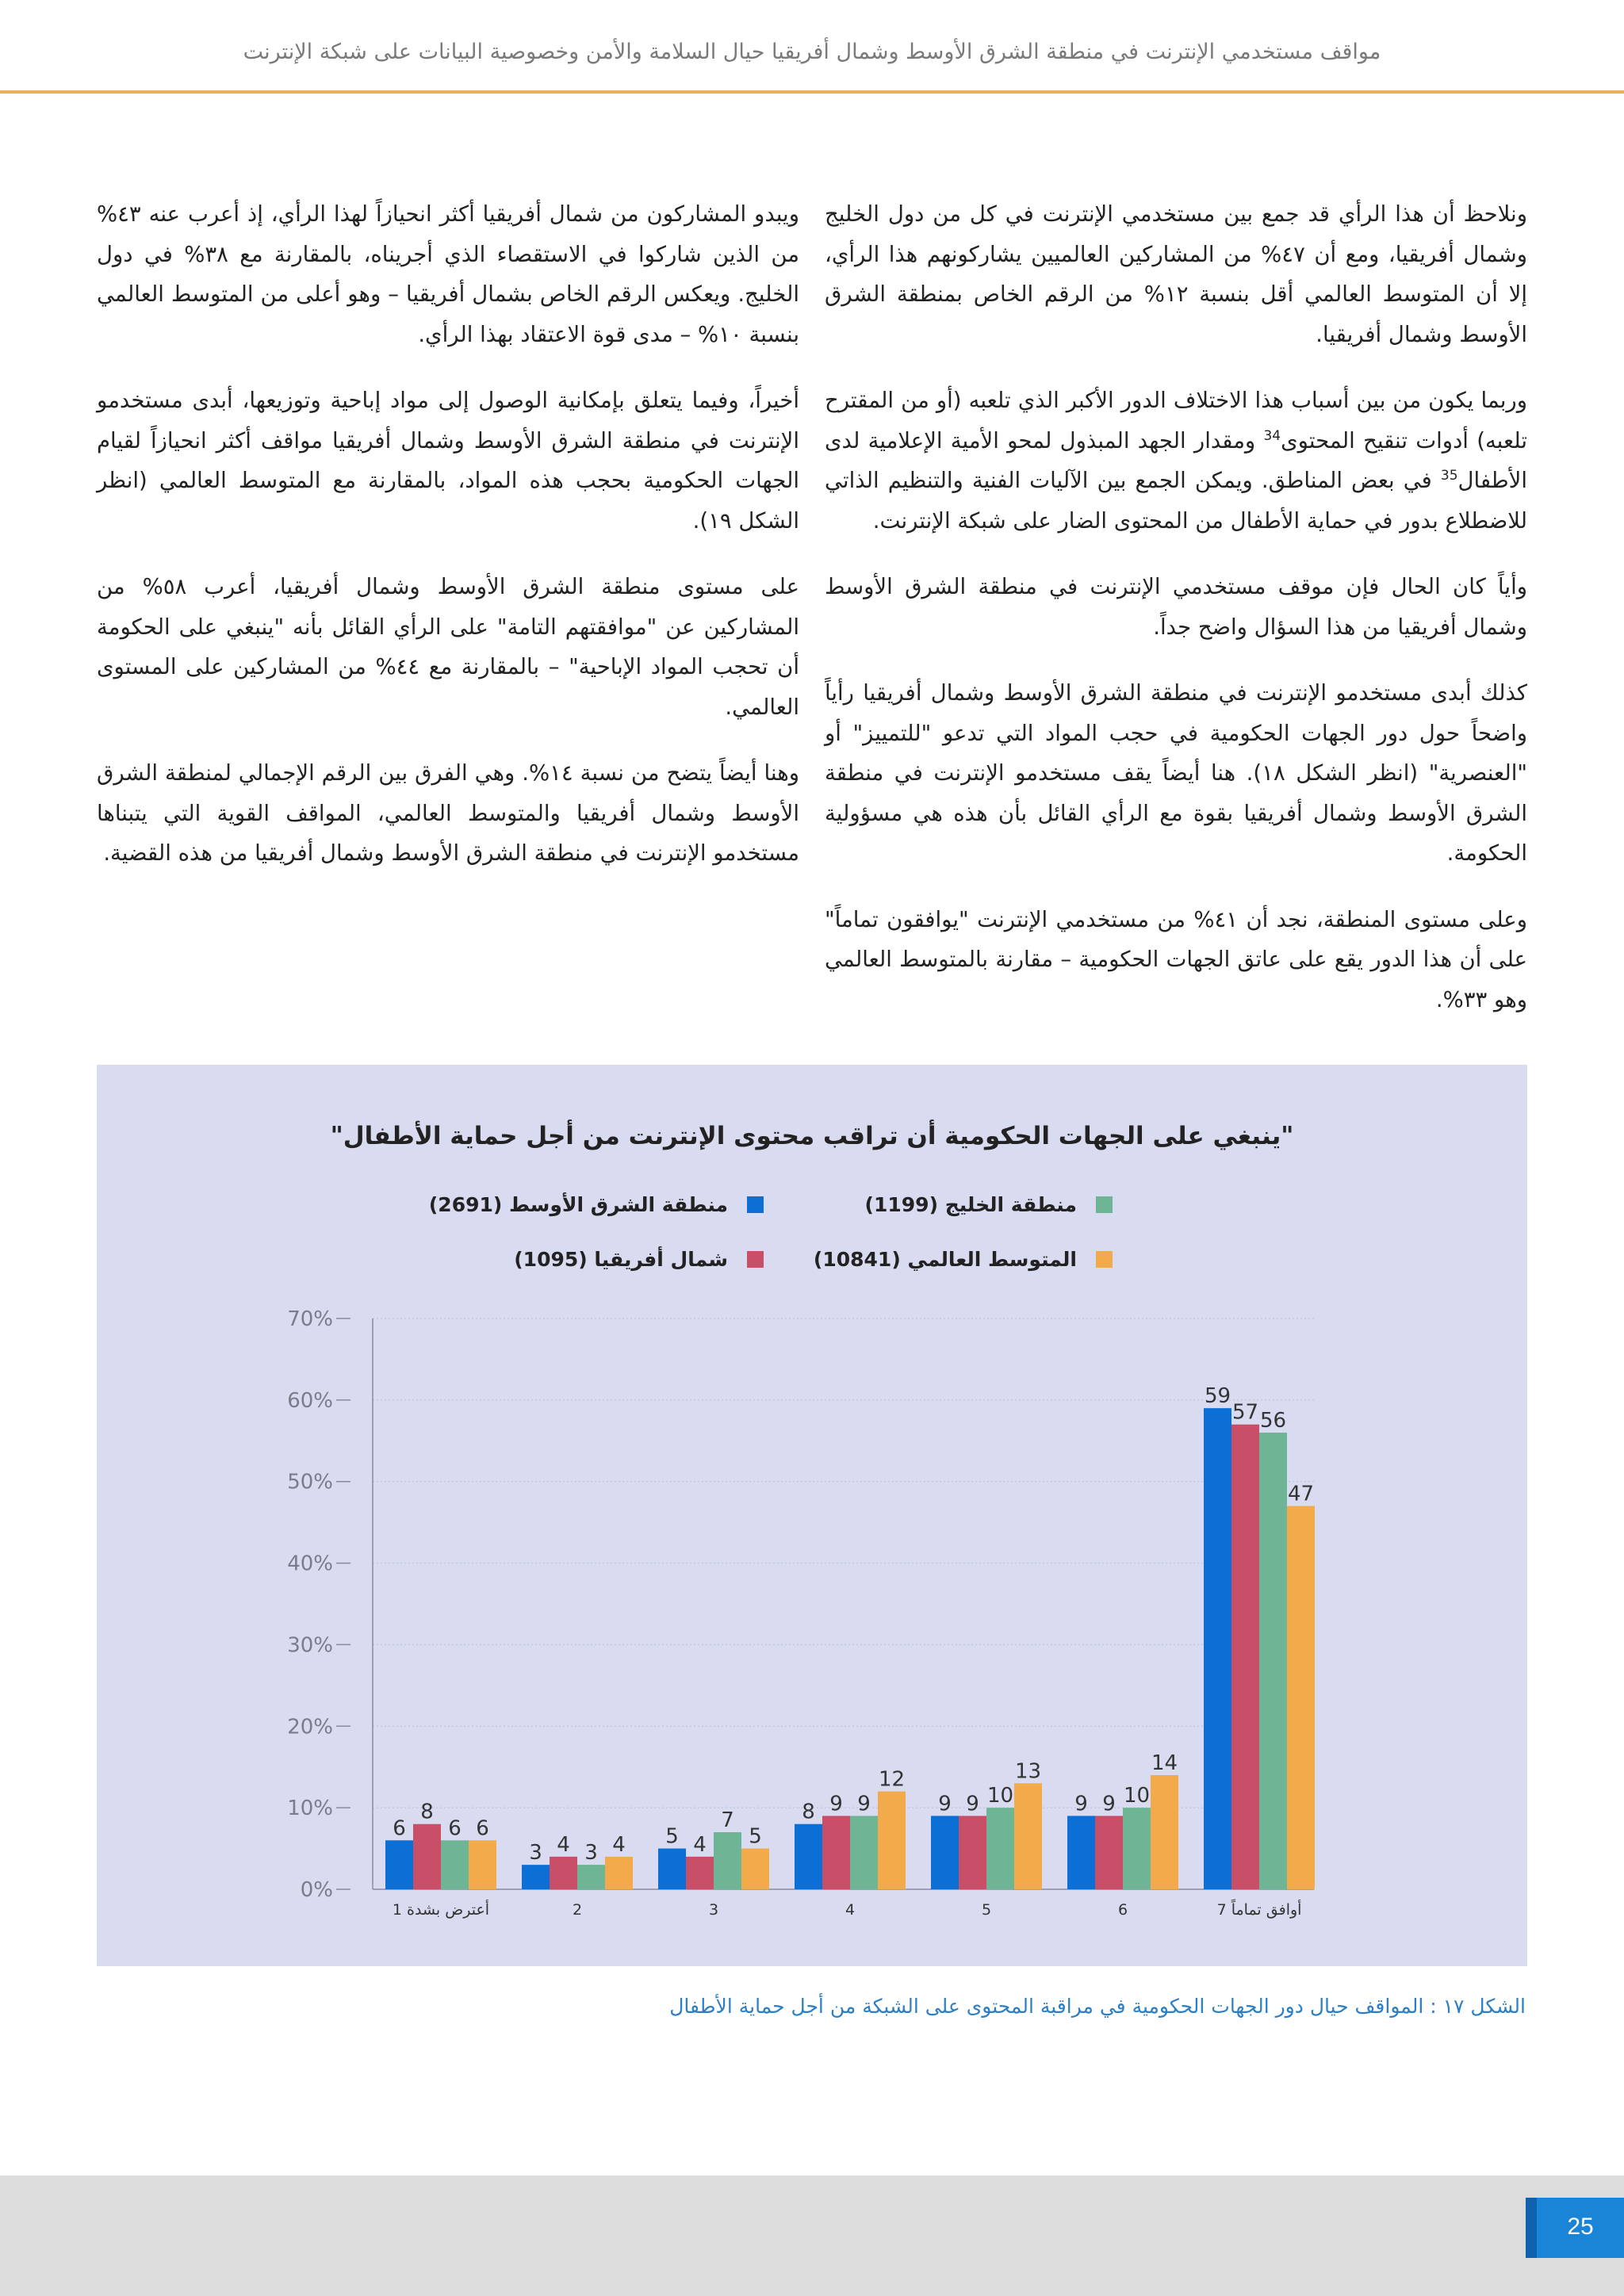 The image size is (1624, 2296). What do you see at coordinates (727, 1820) in the screenshot?
I see `data-label: 7` at bounding box center [727, 1820].